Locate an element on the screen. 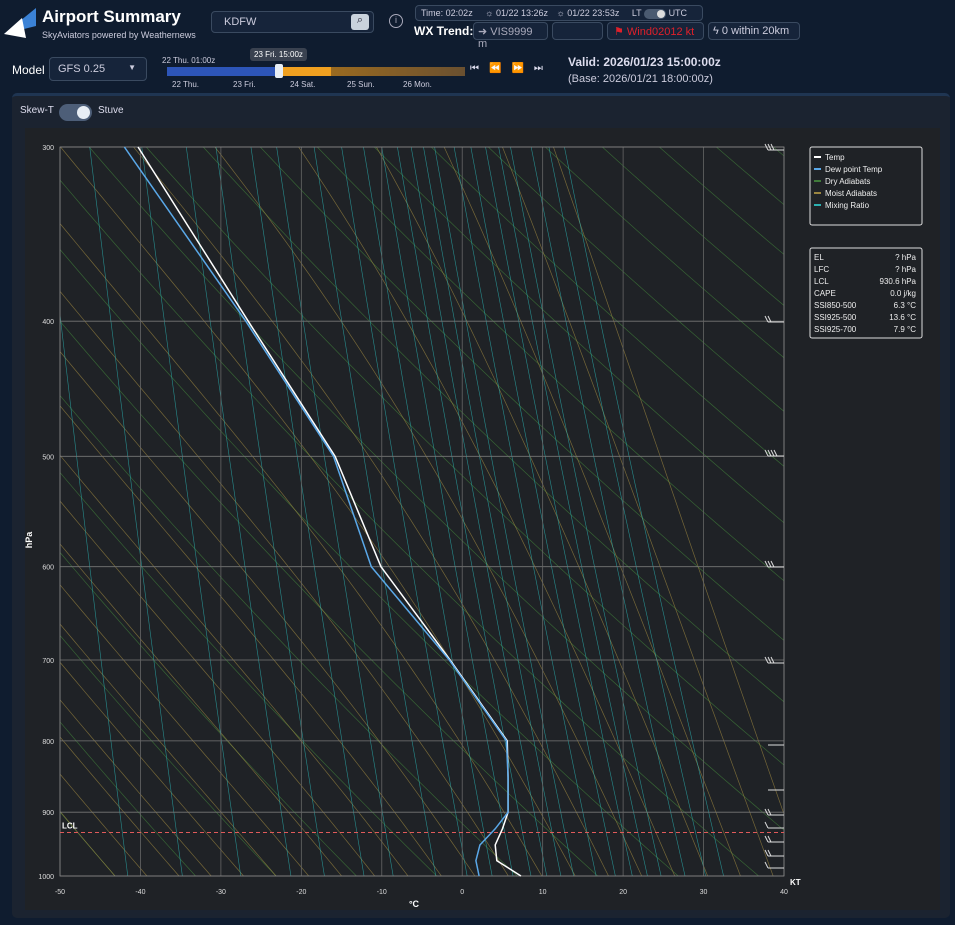 The height and width of the screenshot is (925, 955). index-value: 13.6 °C is located at coordinates (902, 317).